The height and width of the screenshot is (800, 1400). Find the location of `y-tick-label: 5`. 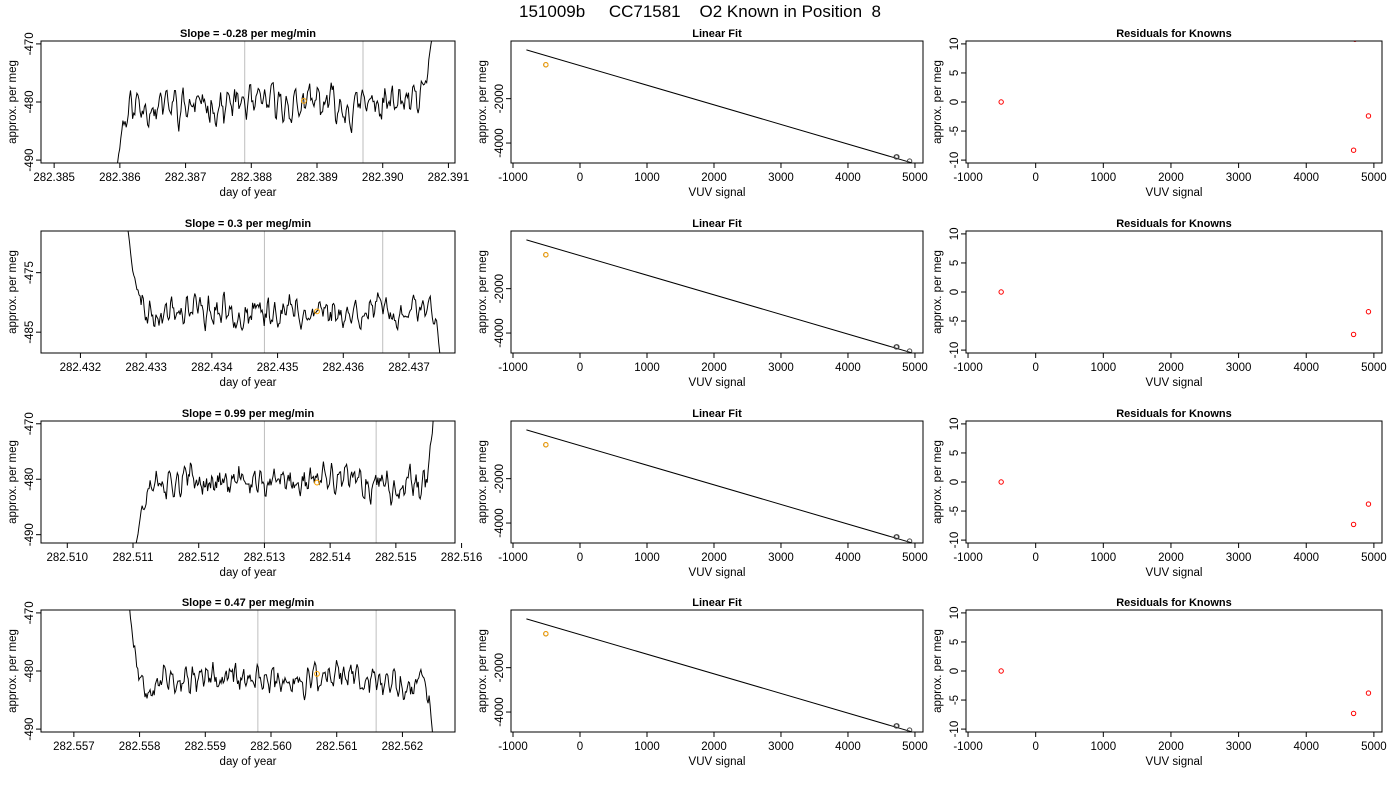

y-tick-label: 5 is located at coordinates (955, 263).